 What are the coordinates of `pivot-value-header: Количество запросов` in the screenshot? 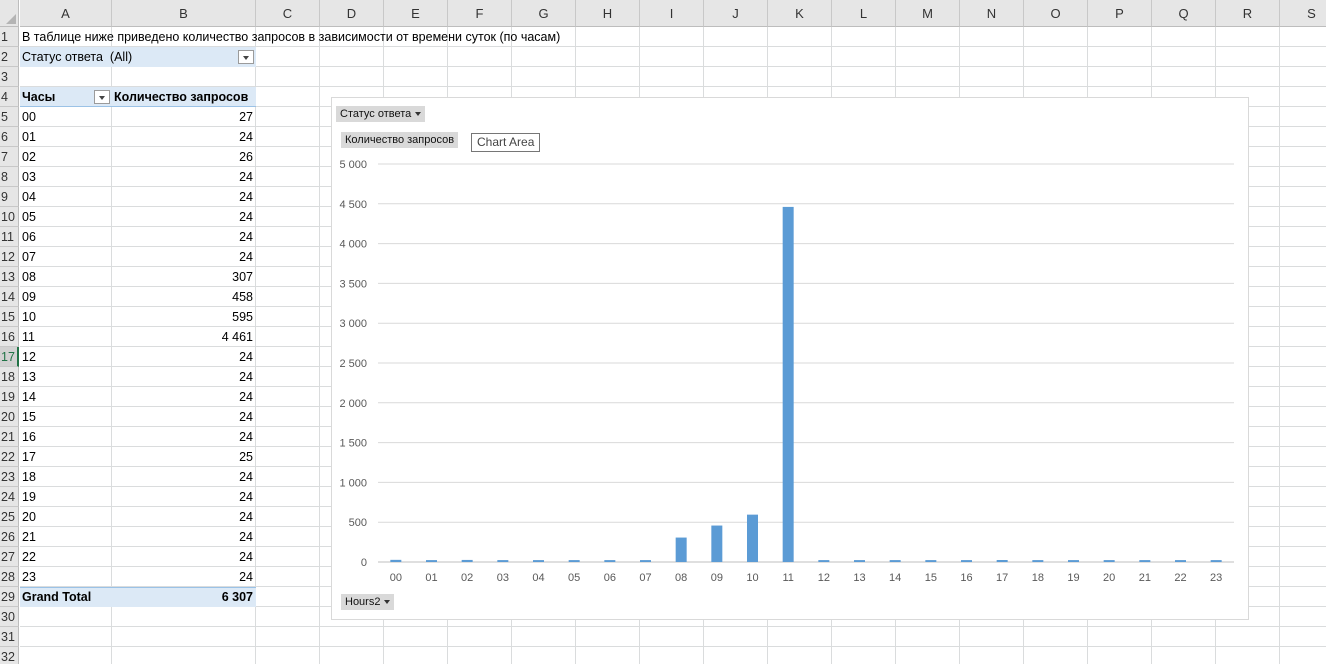 It's located at (181, 97).